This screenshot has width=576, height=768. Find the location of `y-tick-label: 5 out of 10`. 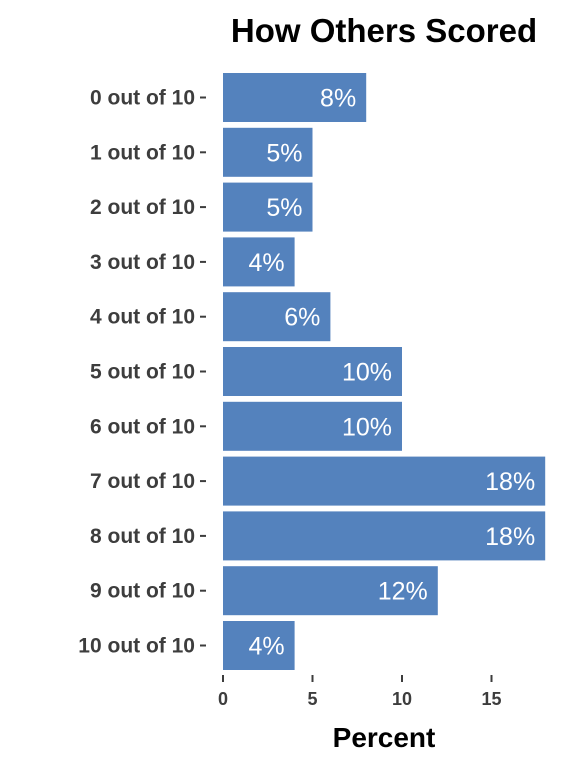

y-tick-label: 5 out of 10 is located at coordinates (142, 372).